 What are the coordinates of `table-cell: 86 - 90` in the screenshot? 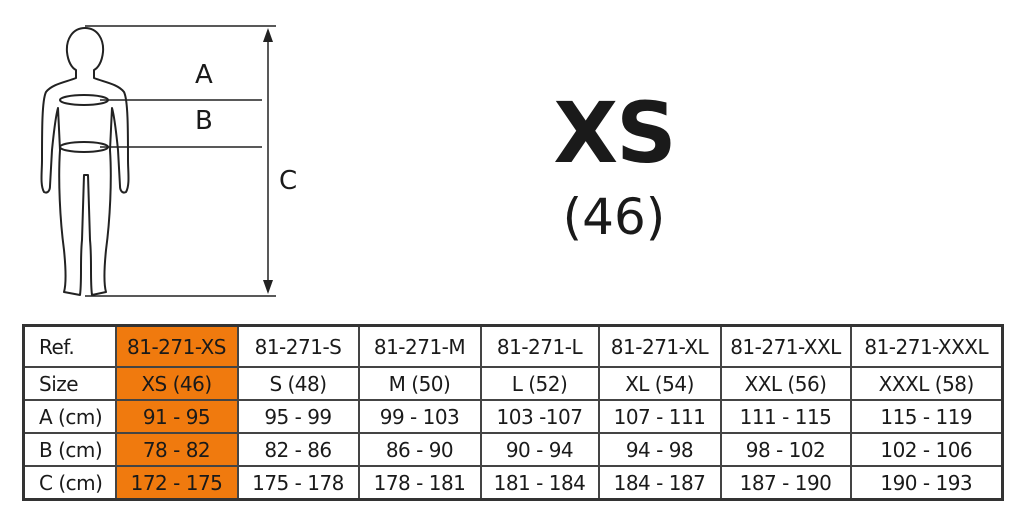 It's located at (419, 449).